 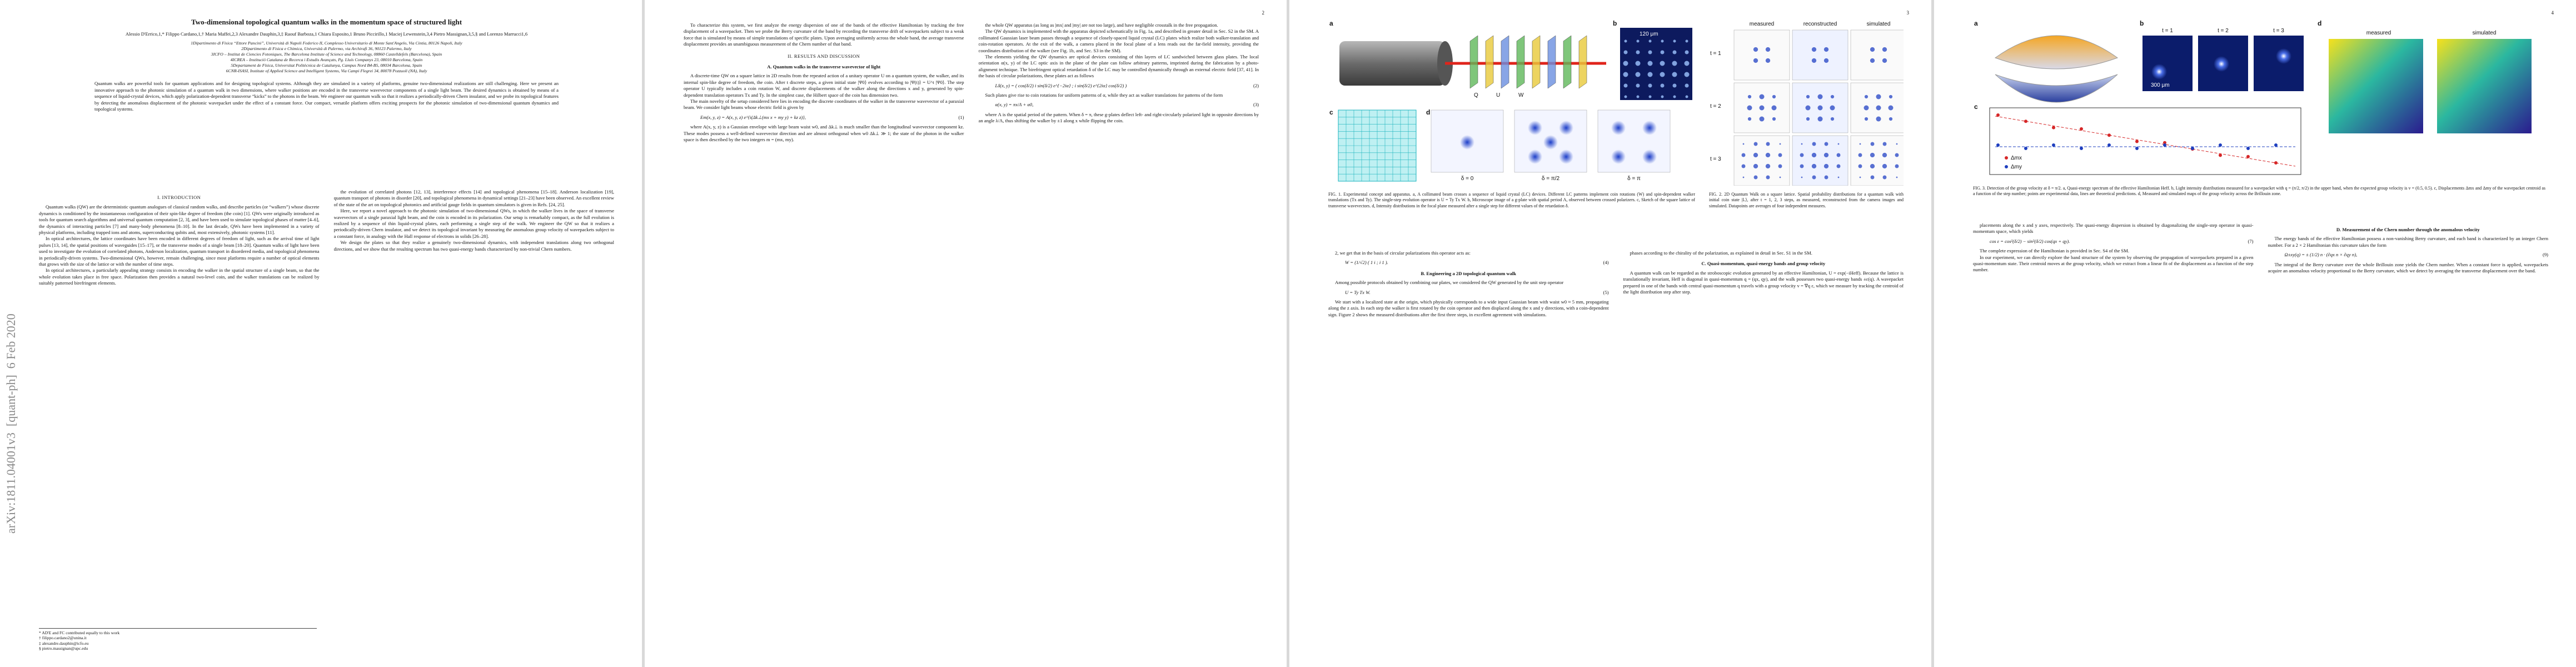 I want to click on row-label: t = 1, so click(x=1715, y=54).